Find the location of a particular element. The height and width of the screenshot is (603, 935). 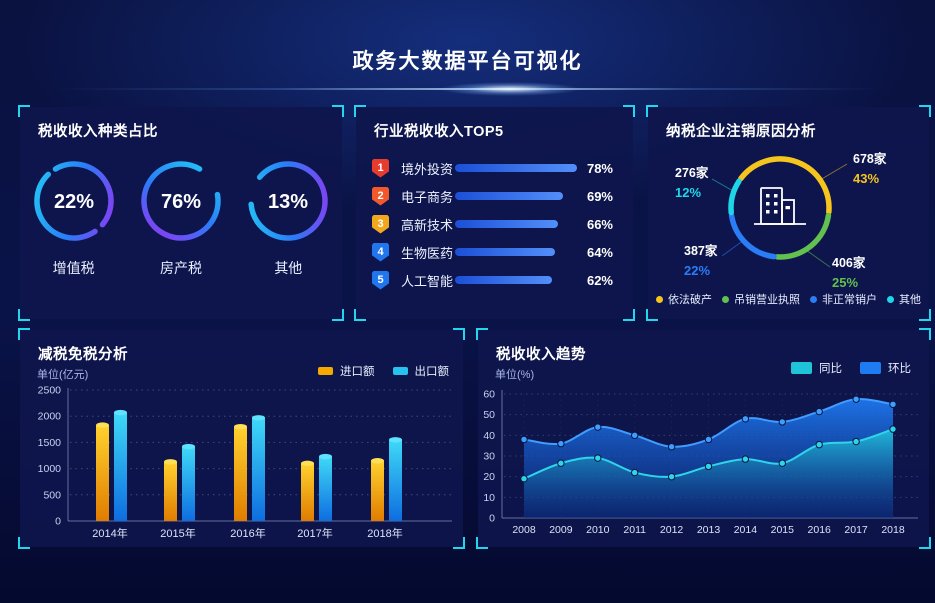

industry-label: 人工智能 is located at coordinates (427, 281).